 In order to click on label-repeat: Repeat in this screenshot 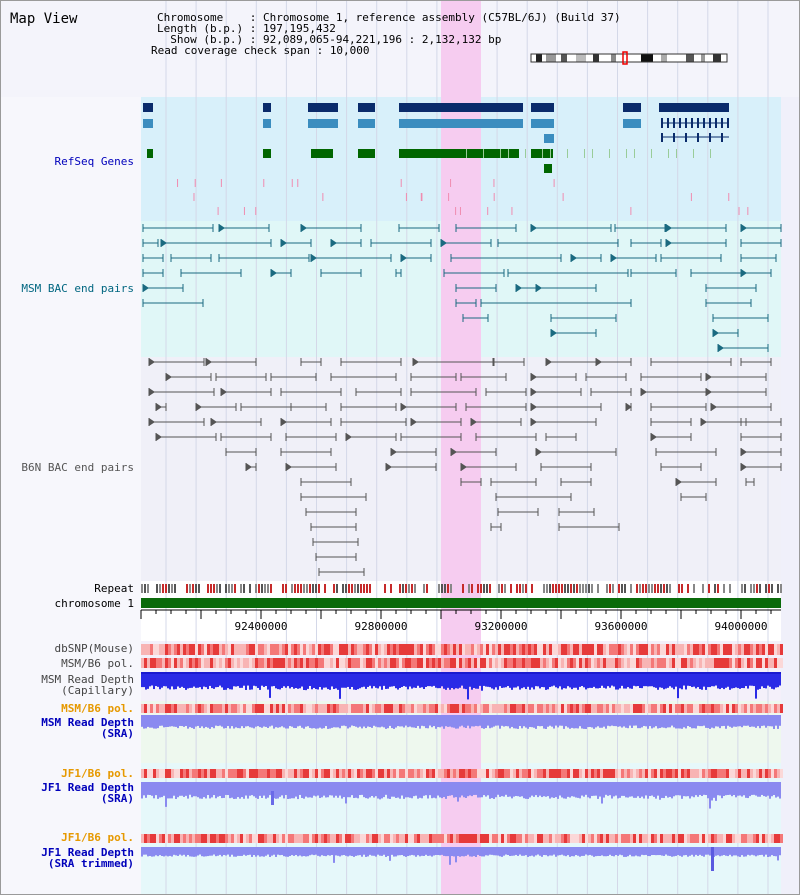, I will do `click(114, 588)`.